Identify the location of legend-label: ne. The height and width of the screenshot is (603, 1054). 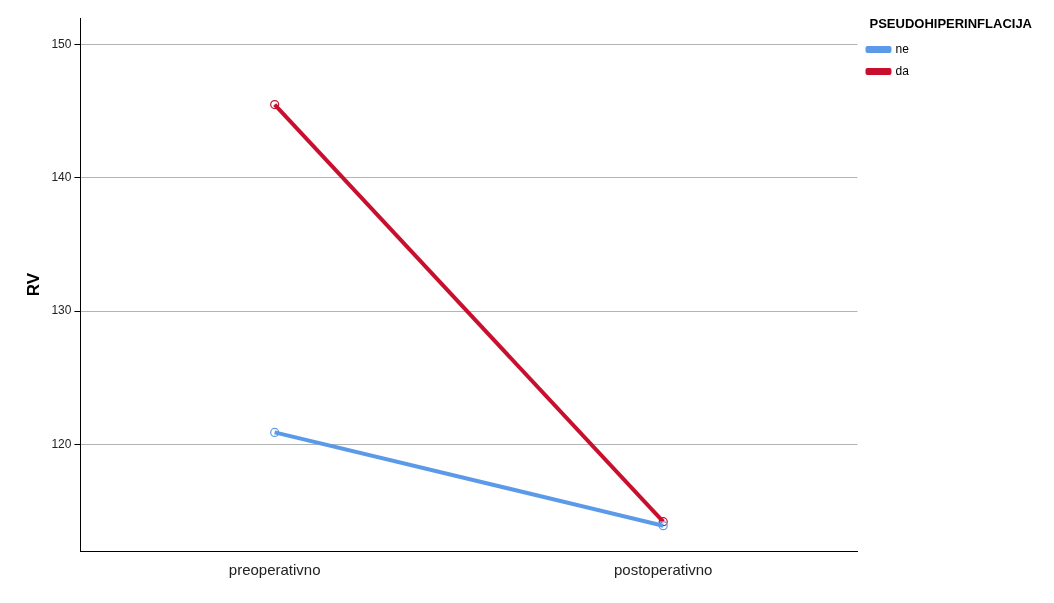
(902, 48).